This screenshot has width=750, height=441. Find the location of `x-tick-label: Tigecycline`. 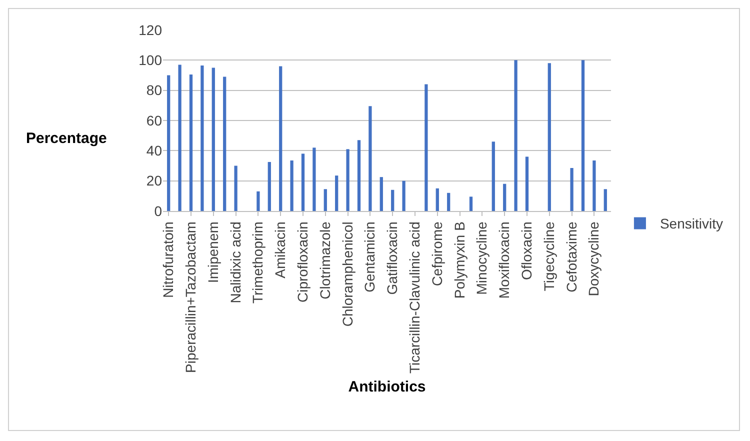

x-tick-label: Tigecycline is located at coordinates (548, 256).